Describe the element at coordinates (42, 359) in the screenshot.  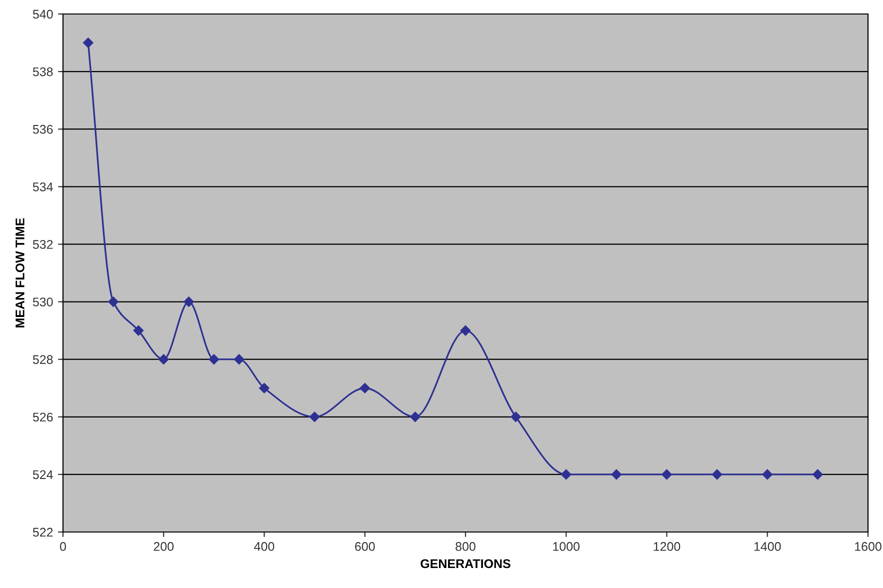
I see `y-tick-label: 528` at that location.